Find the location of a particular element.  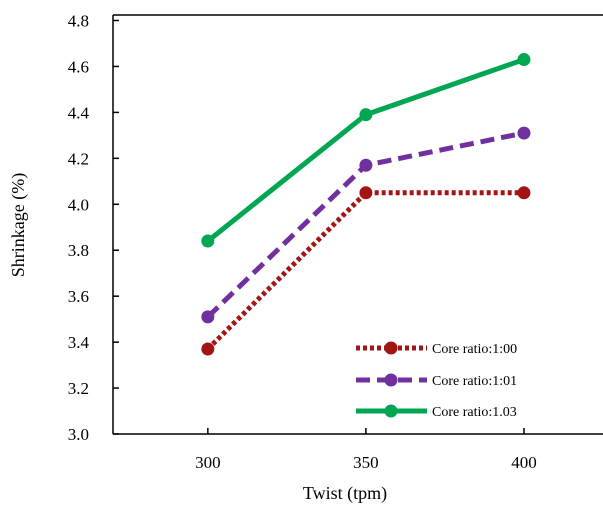

y-axis-title: Shrinkage (%) is located at coordinates (18, 225).